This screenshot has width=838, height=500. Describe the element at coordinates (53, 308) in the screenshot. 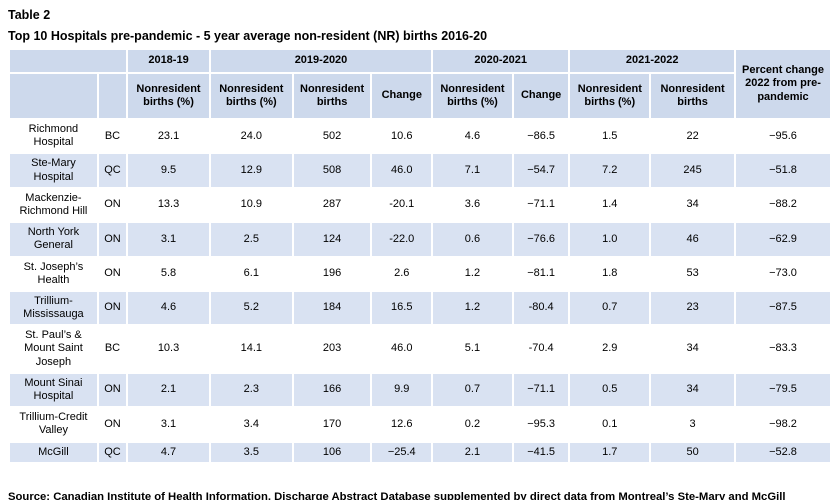

I see `hospital-name-cell: Trillium-Mississauga` at that location.